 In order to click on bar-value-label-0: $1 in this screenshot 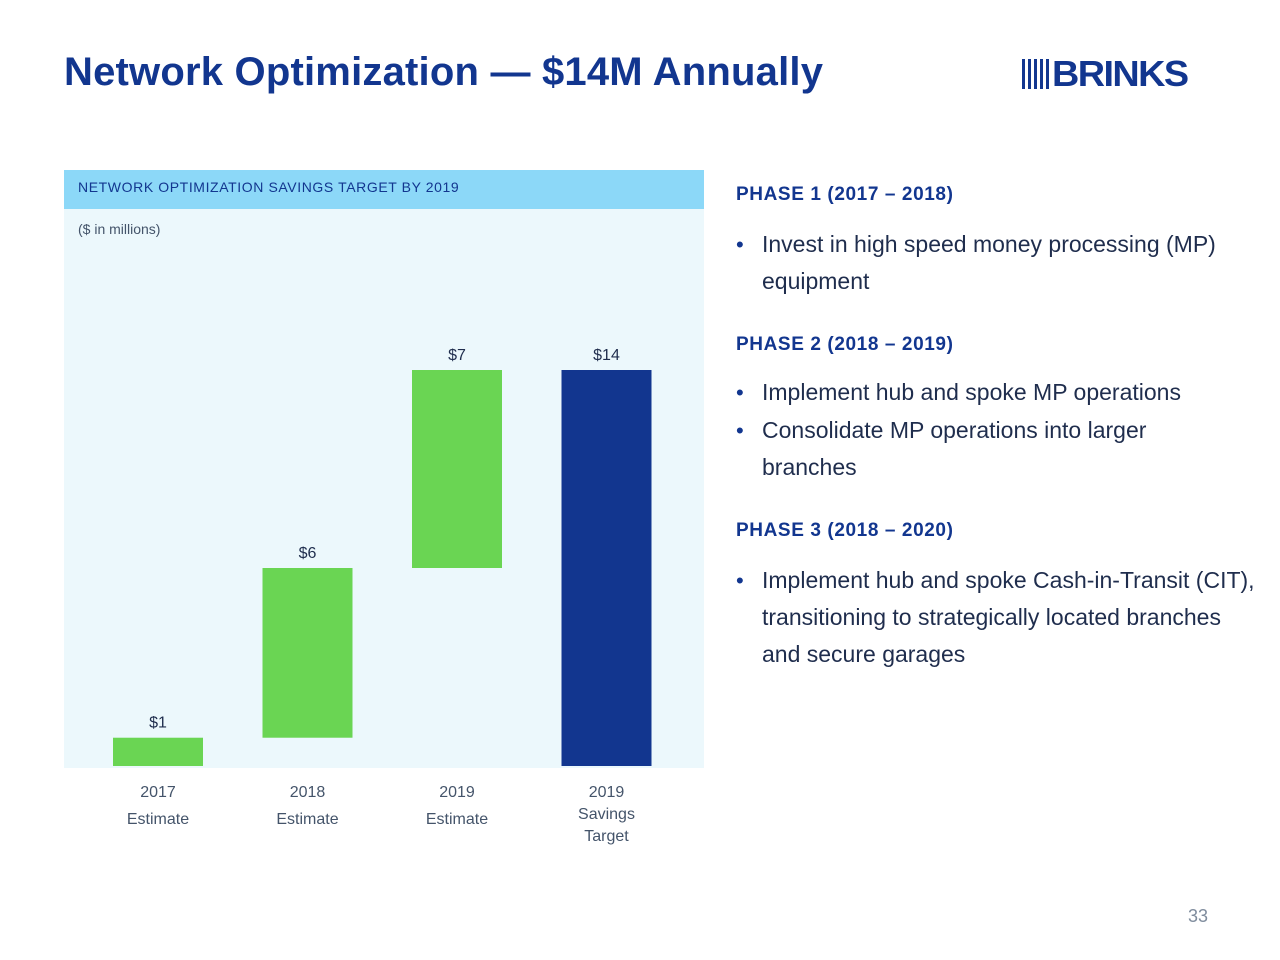, I will do `click(158, 723)`.